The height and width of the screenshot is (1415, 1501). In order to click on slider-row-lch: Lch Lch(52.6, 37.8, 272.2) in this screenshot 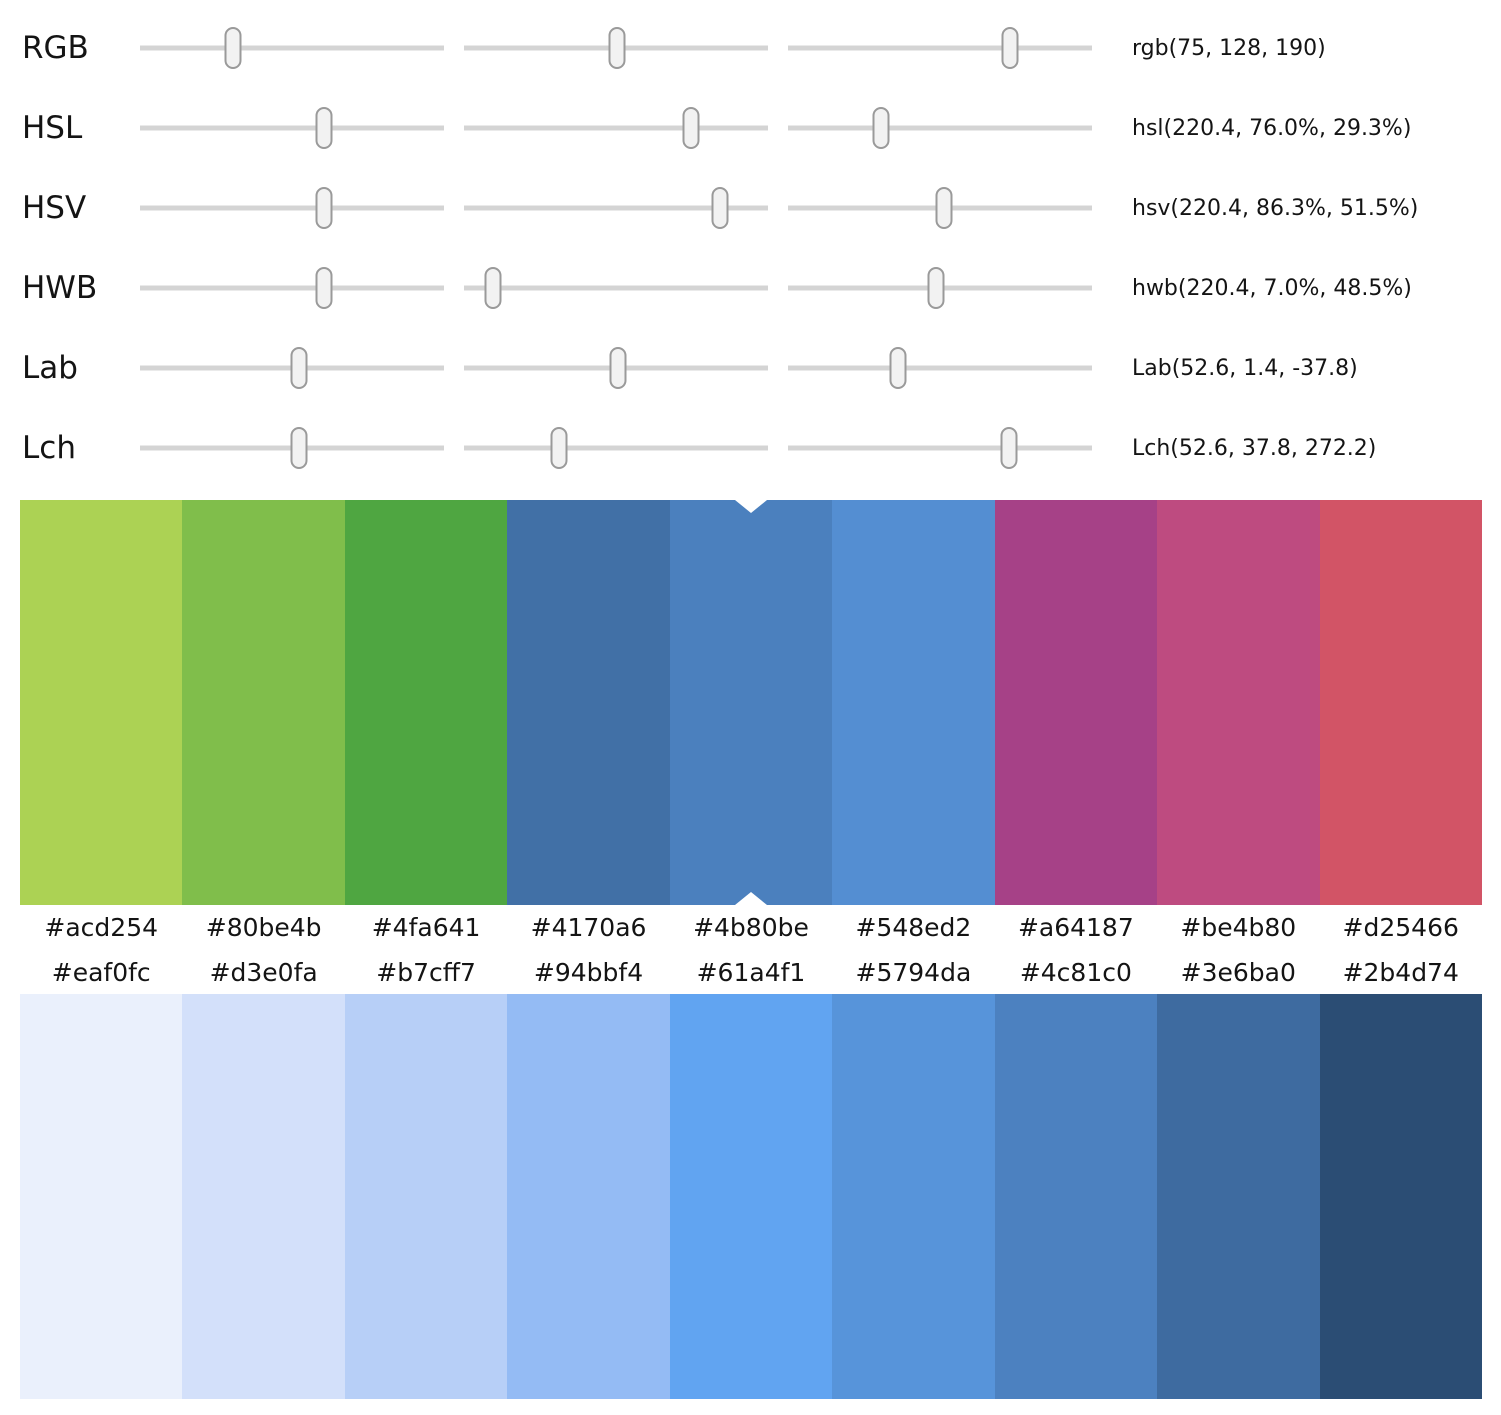, I will do `click(750, 448)`.